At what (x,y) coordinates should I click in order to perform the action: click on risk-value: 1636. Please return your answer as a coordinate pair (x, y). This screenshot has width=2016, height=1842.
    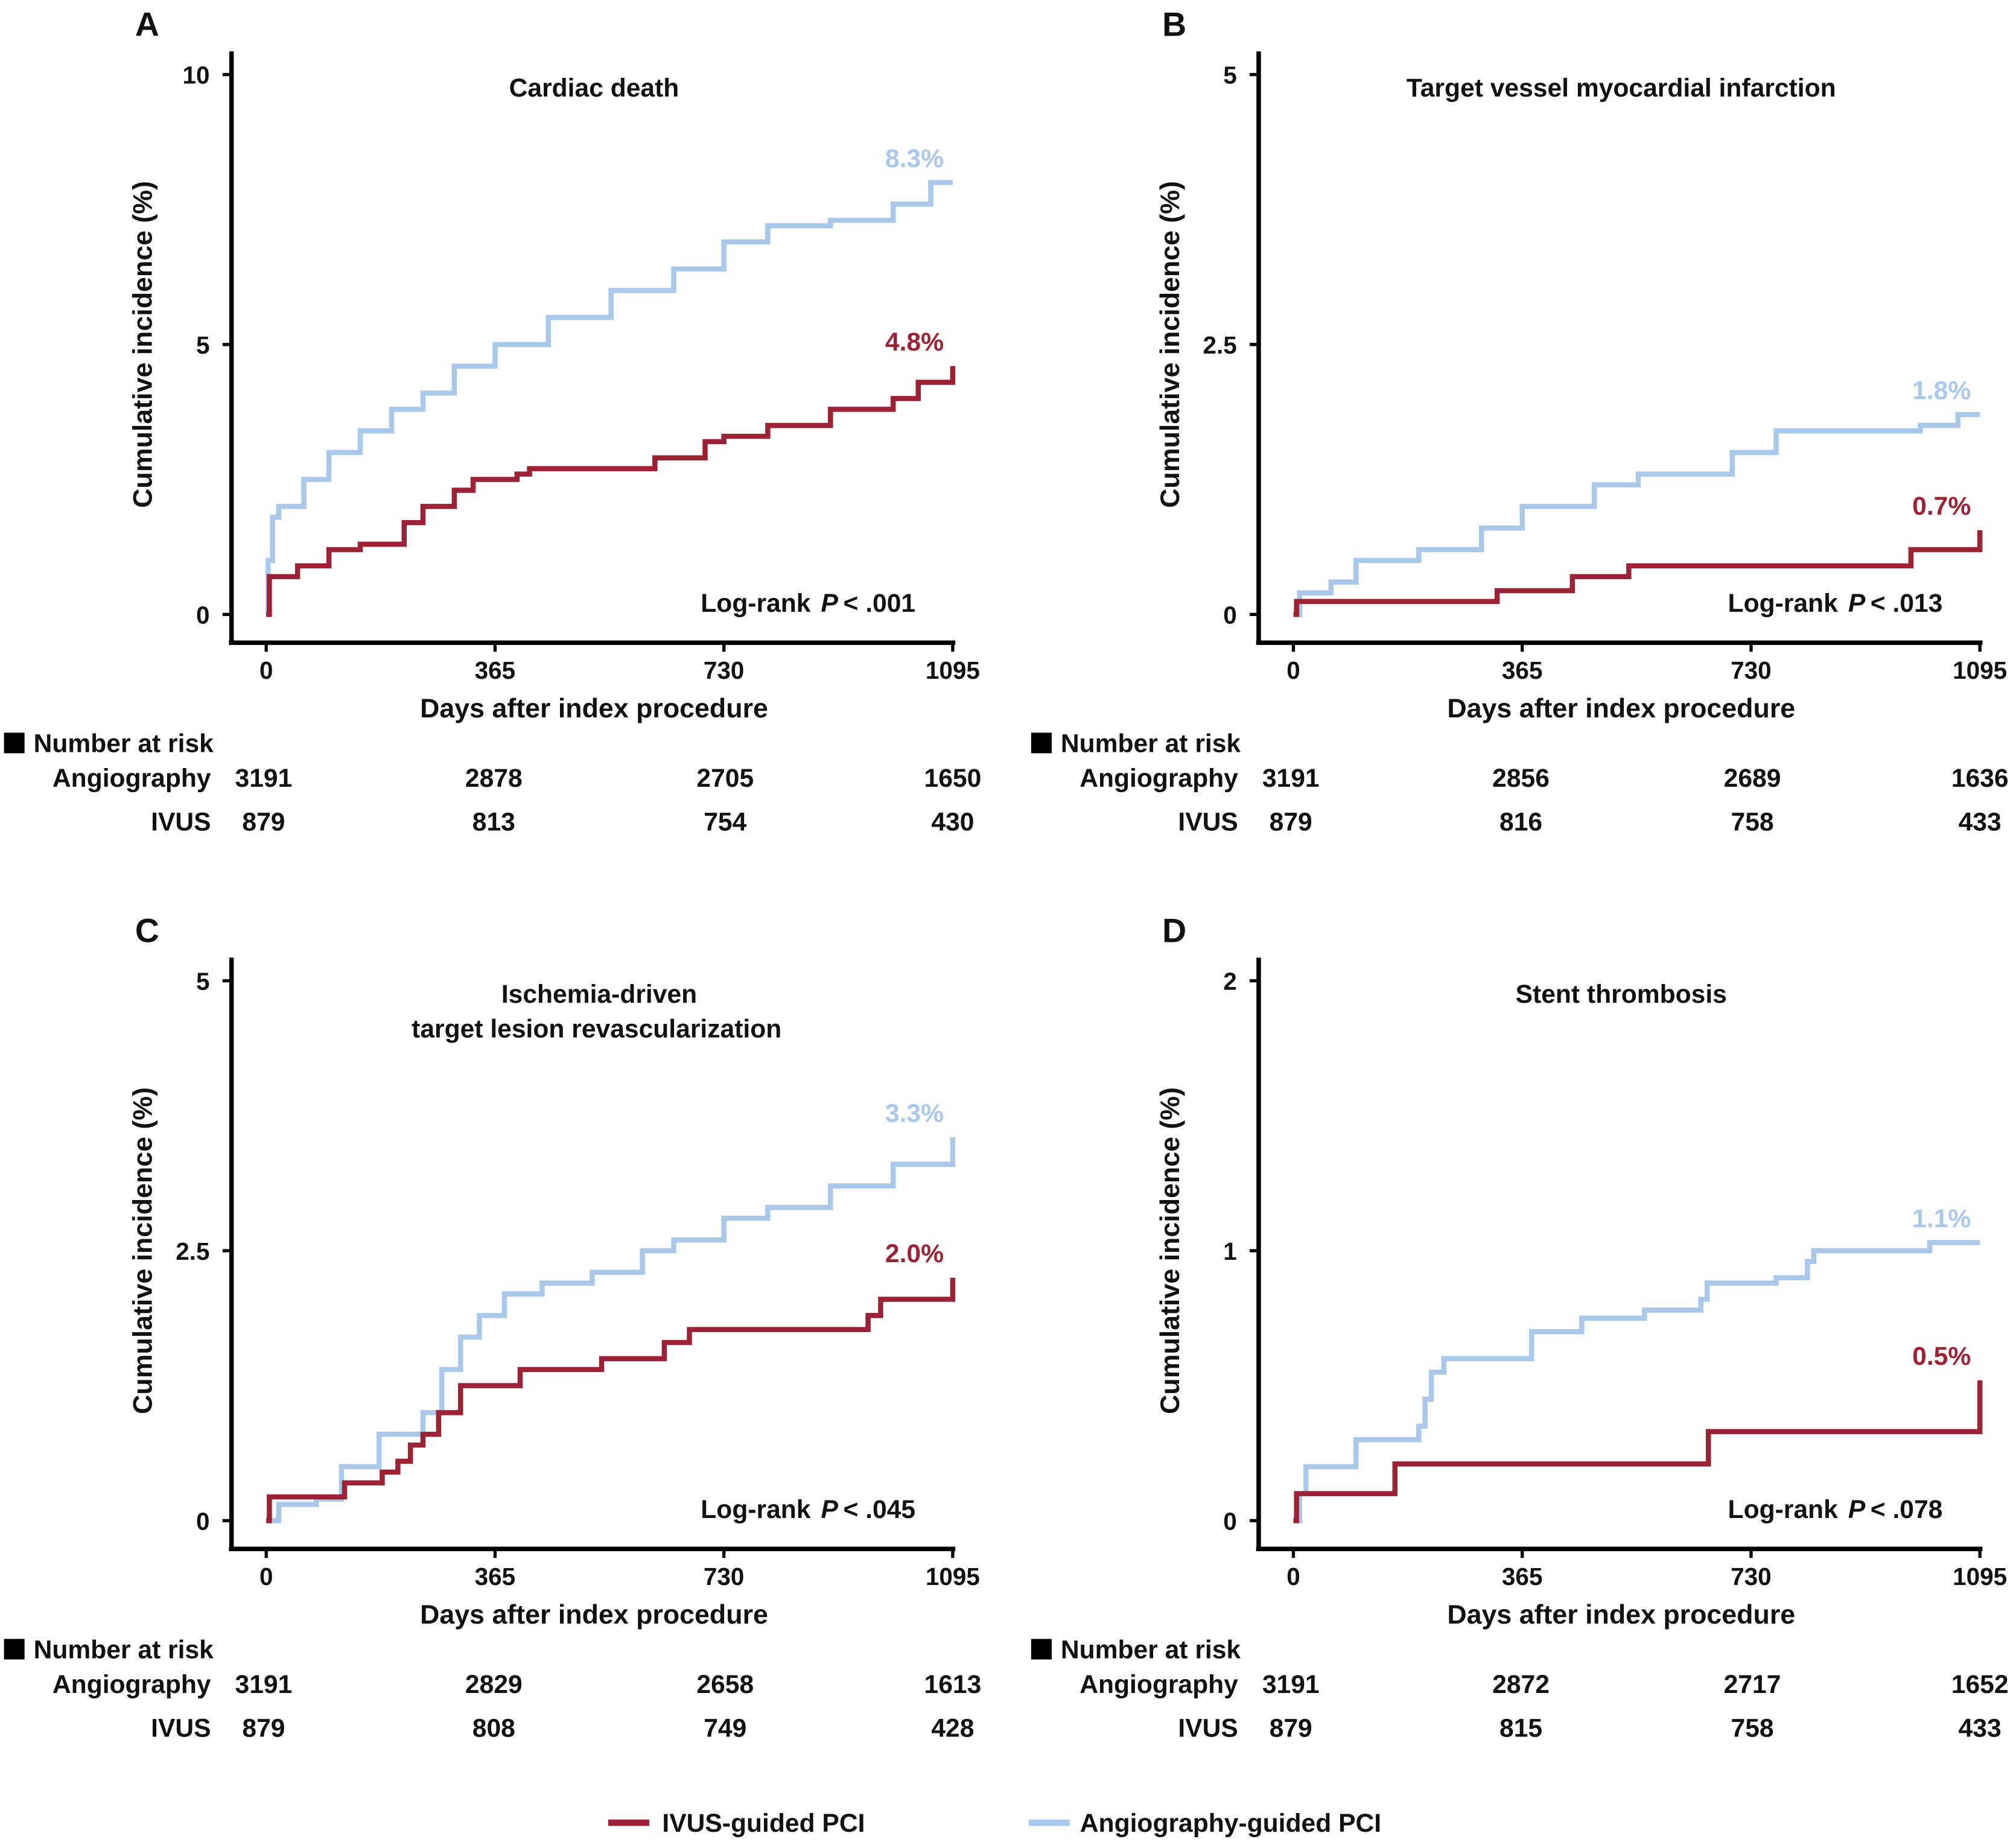
    Looking at the image, I should click on (1980, 778).